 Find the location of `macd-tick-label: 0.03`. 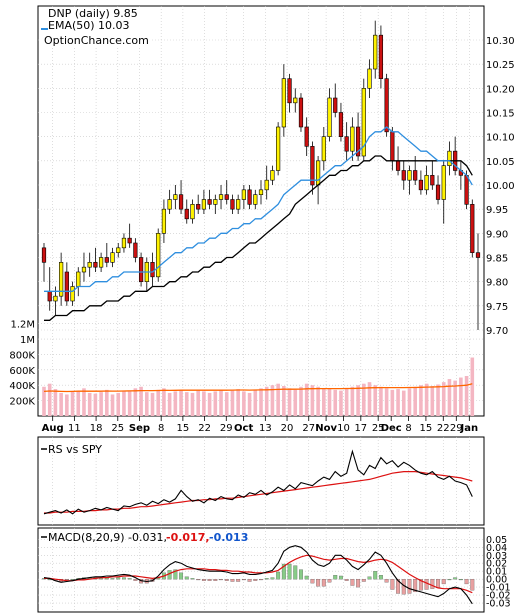

macd-tick-label: 0.03 is located at coordinates (496, 556).